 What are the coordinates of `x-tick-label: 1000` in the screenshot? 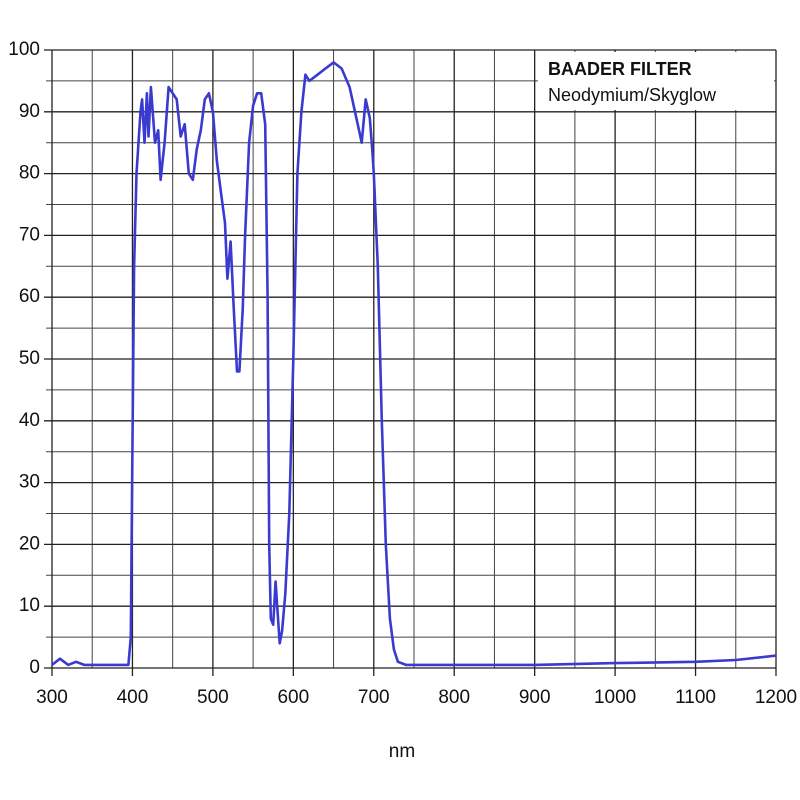 It's located at (615, 697).